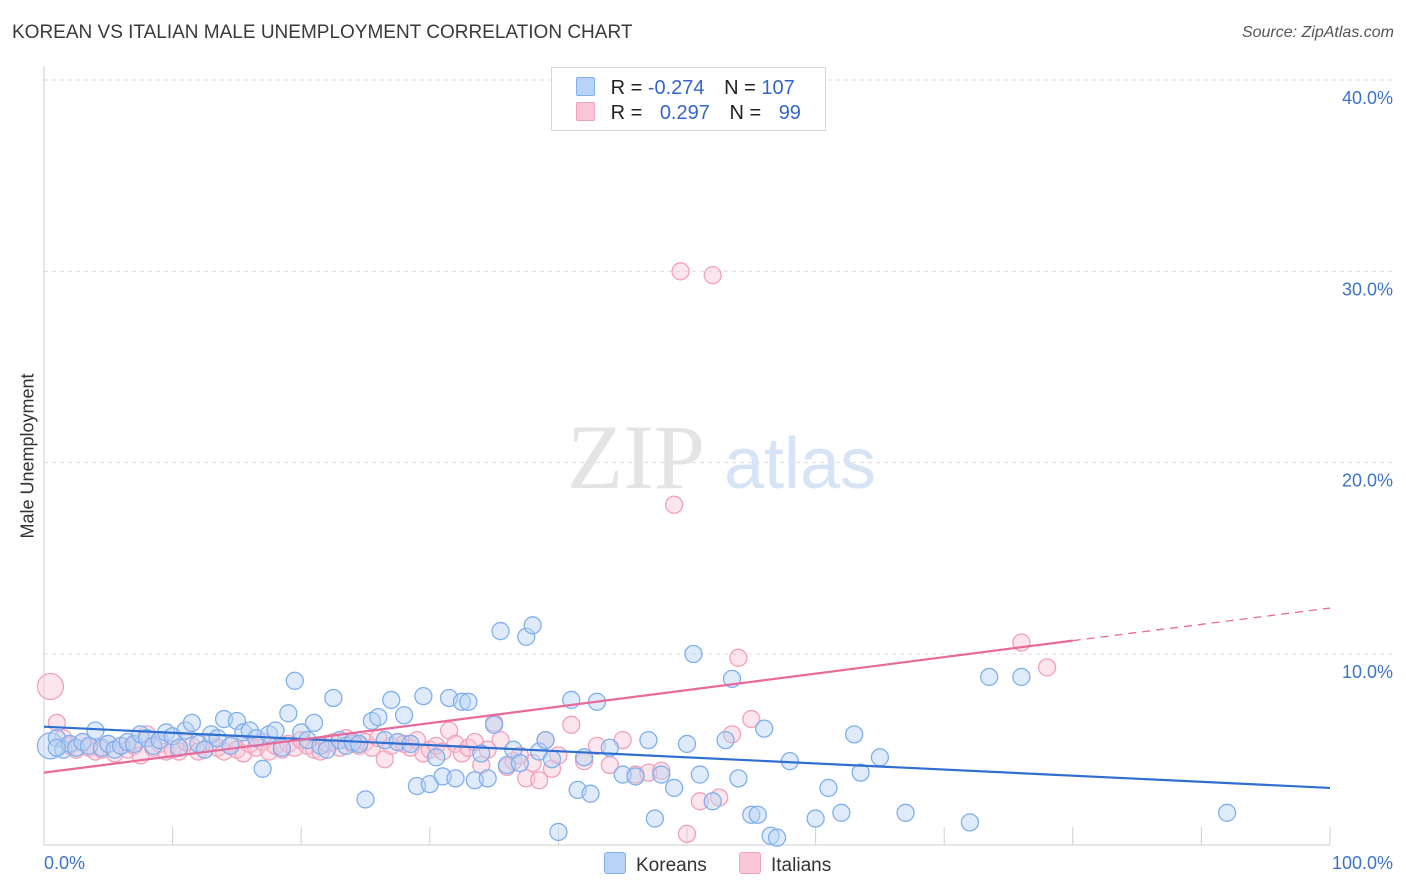 Image resolution: width=1406 pixels, height=892 pixels. Describe the element at coordinates (558, 706) in the screenshot. I see `italians-trend-line` at that location.